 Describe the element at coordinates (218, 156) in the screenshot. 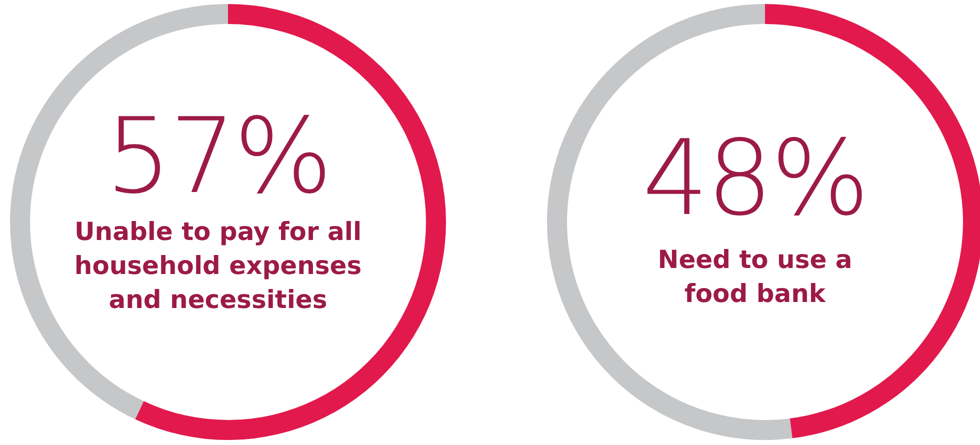

I see `data-label: 57%` at that location.